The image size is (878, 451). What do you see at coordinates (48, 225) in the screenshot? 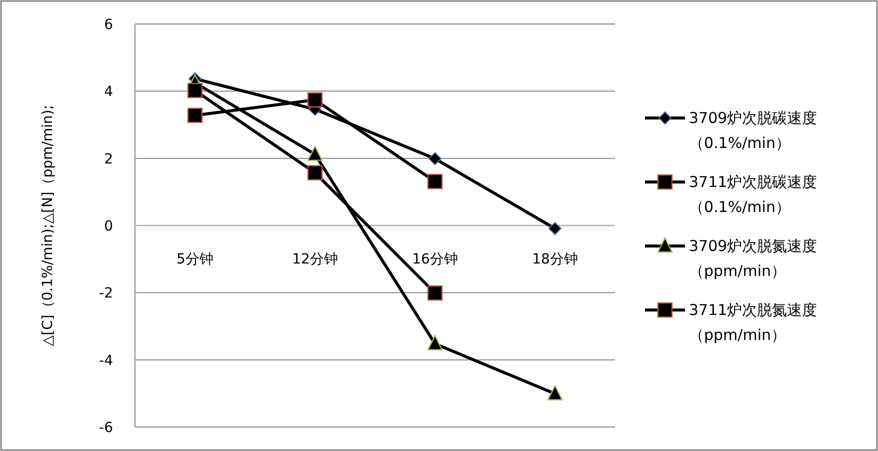
I see `y-axis-title: △[C]（0.1%/min);△[N]（ppm/min);` at bounding box center [48, 225].